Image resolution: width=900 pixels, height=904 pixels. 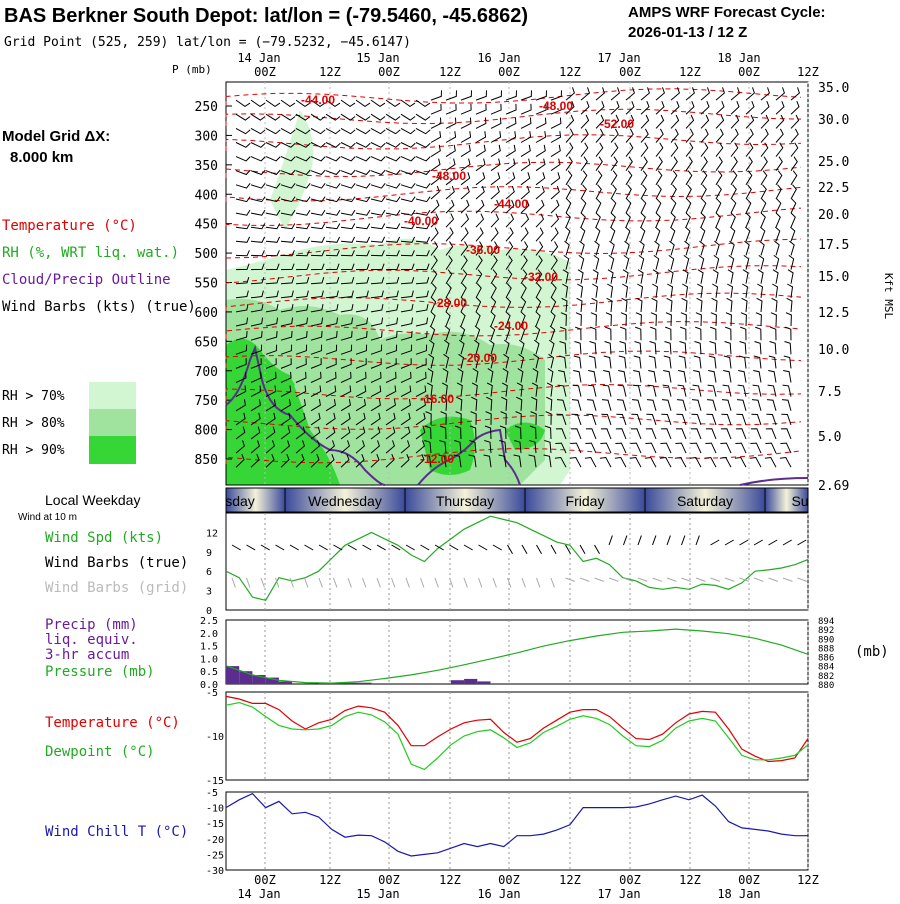 I want to click on precip-tick: 0.5, so click(x=209, y=672).